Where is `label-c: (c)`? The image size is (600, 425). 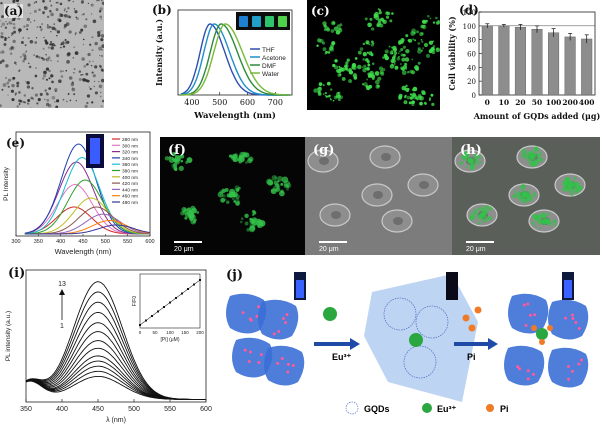
label-c: (c) is located at coordinates (320, 11).